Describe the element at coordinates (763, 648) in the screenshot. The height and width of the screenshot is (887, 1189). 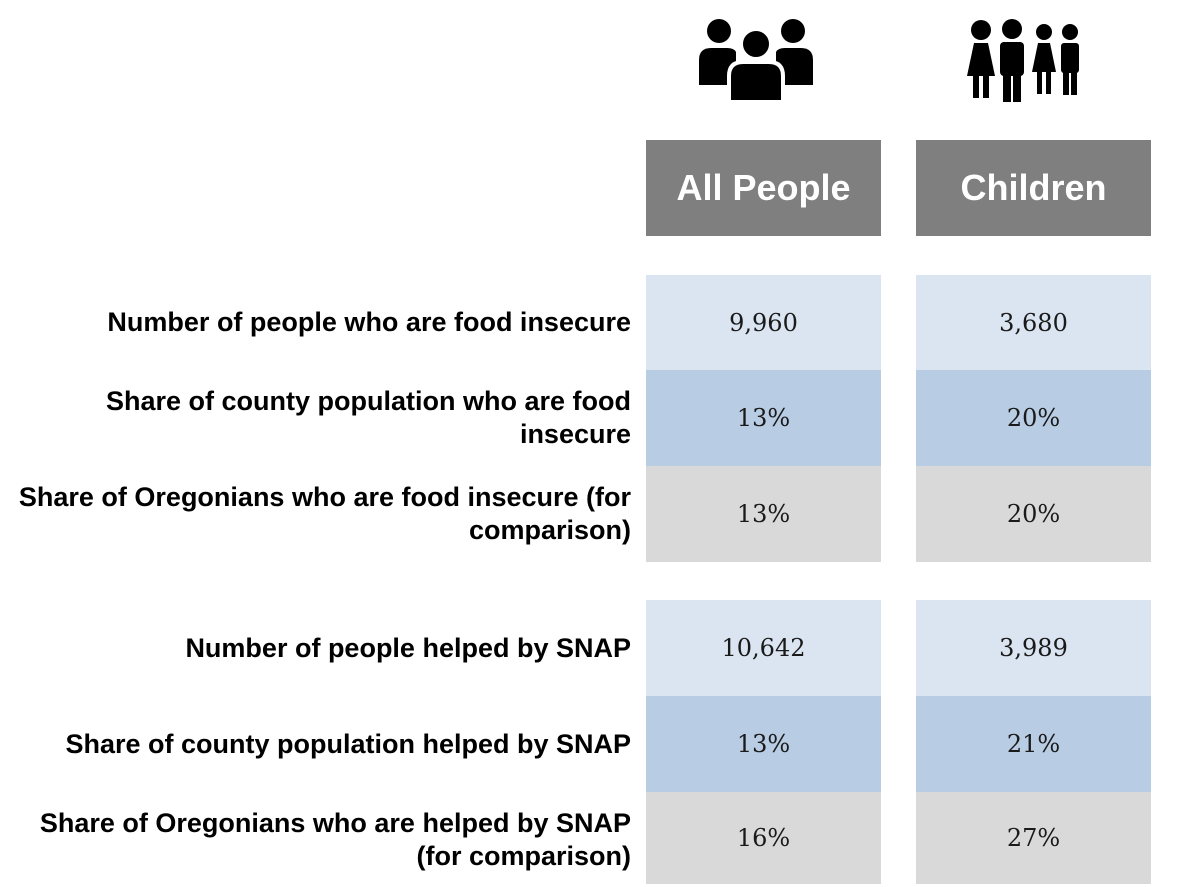
I see `cell-all-people: 10,642` at that location.